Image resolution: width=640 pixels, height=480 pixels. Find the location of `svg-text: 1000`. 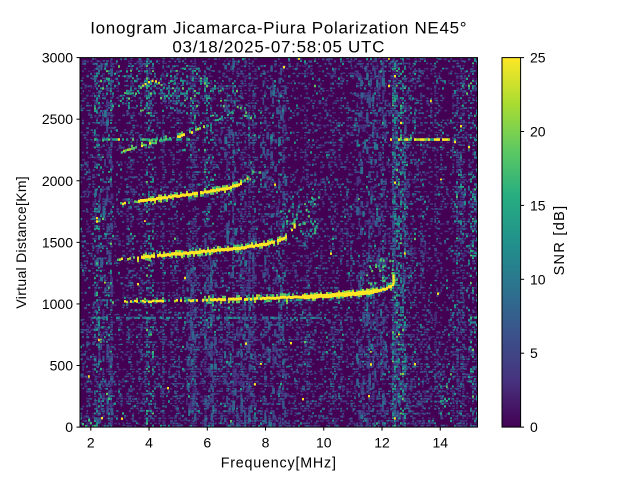

svg-text: 1000 is located at coordinates (57, 304).